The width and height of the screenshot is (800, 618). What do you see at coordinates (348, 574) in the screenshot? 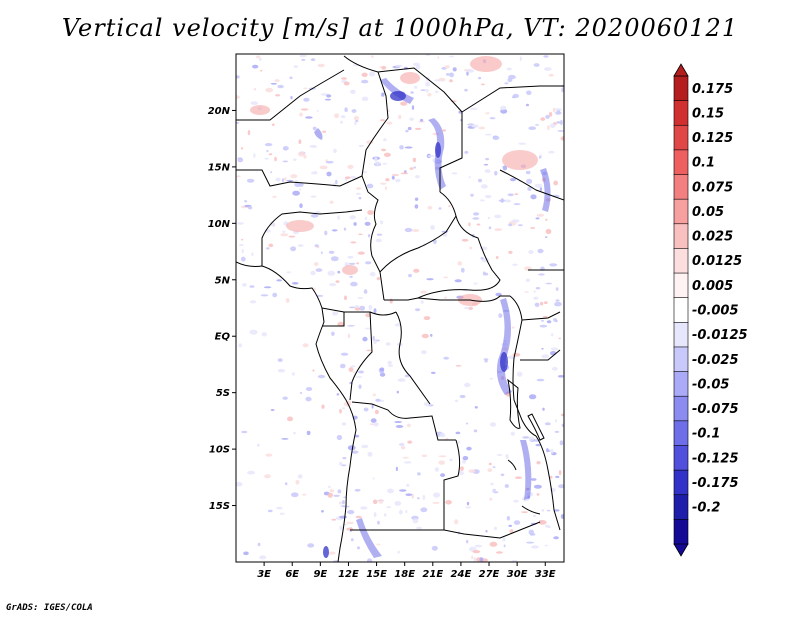
I see `lon-tick-label: 12E` at bounding box center [348, 574].